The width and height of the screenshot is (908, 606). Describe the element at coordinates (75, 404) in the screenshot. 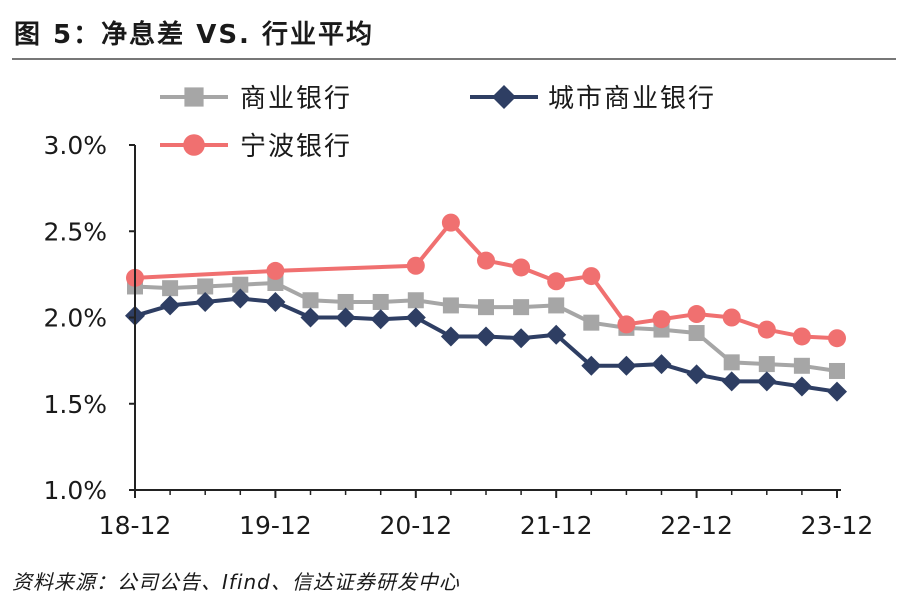

I see `y-tick-label: 1.5%` at that location.